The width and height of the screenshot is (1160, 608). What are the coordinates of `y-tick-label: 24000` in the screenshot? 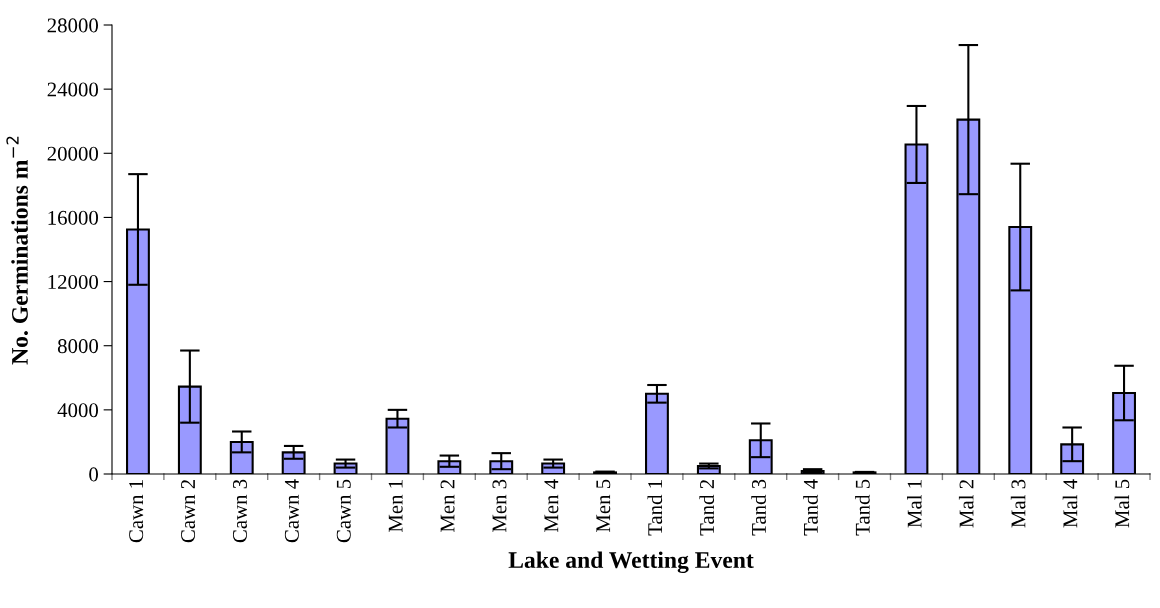 It's located at (73, 89).